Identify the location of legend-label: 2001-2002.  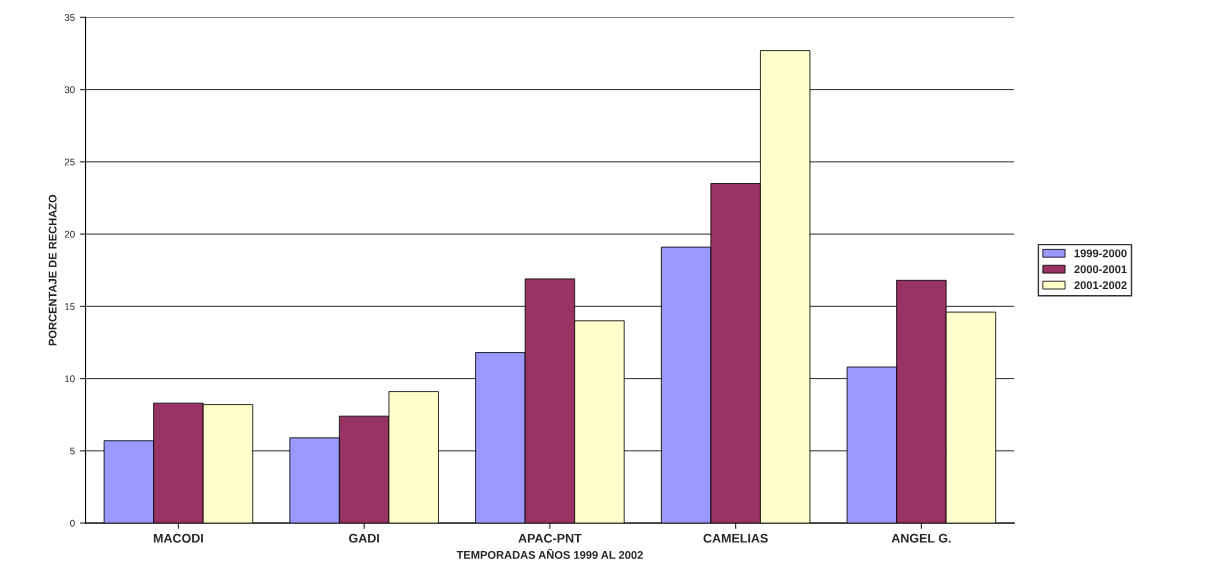
(1100, 285).